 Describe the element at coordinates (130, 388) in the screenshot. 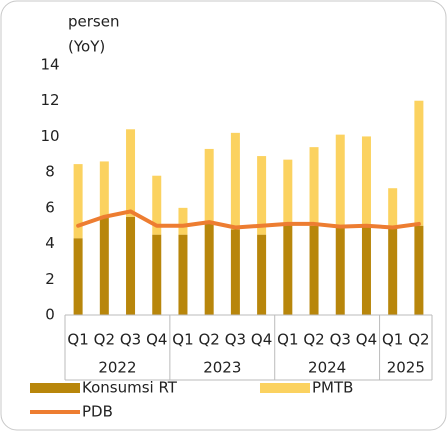

I see `legend-label: Konsumsi RT` at that location.